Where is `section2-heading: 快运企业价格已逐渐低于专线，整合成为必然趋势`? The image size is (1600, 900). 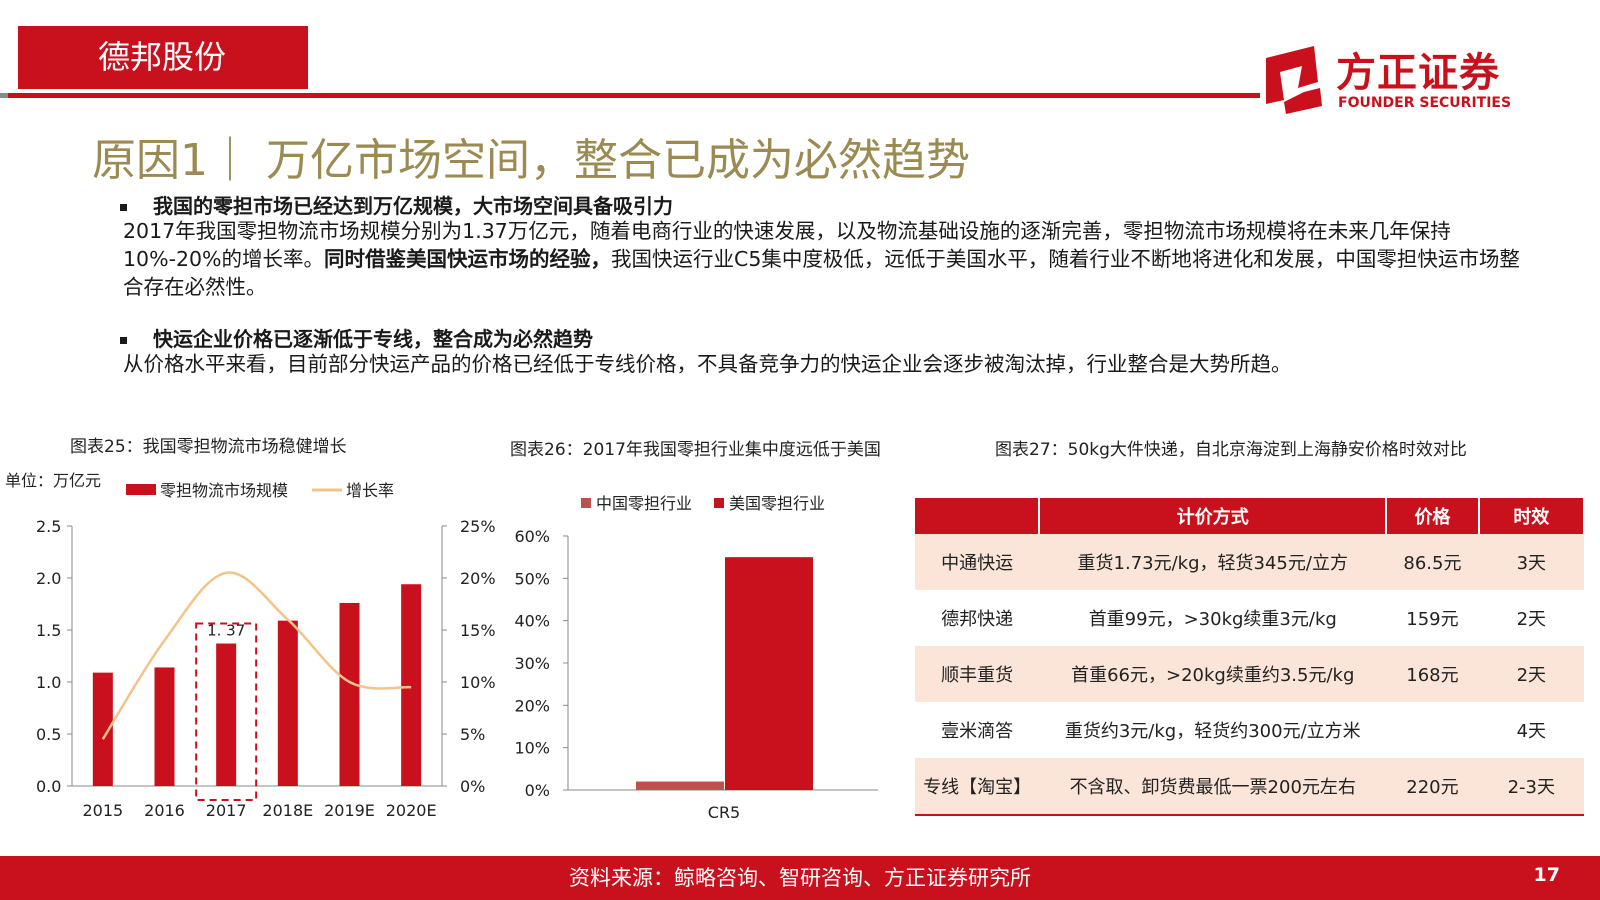 section2-heading: 快运企业价格已逐渐低于专线，整合成为必然趋势 is located at coordinates (356, 337).